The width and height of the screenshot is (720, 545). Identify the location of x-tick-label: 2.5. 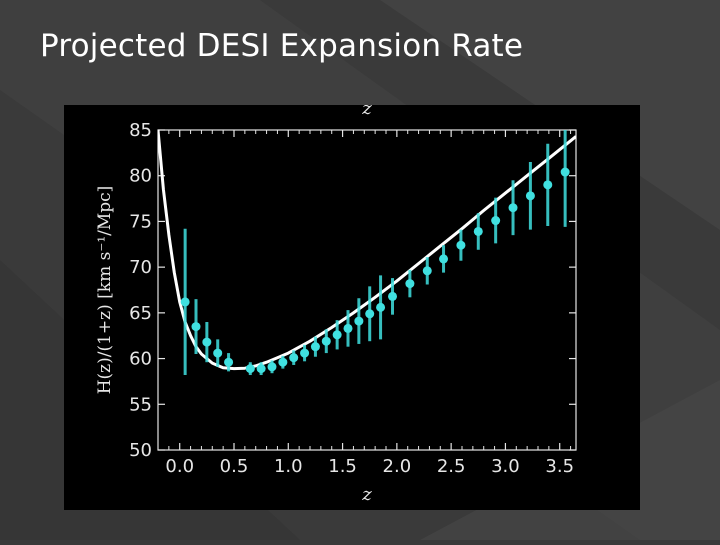
(451, 466).